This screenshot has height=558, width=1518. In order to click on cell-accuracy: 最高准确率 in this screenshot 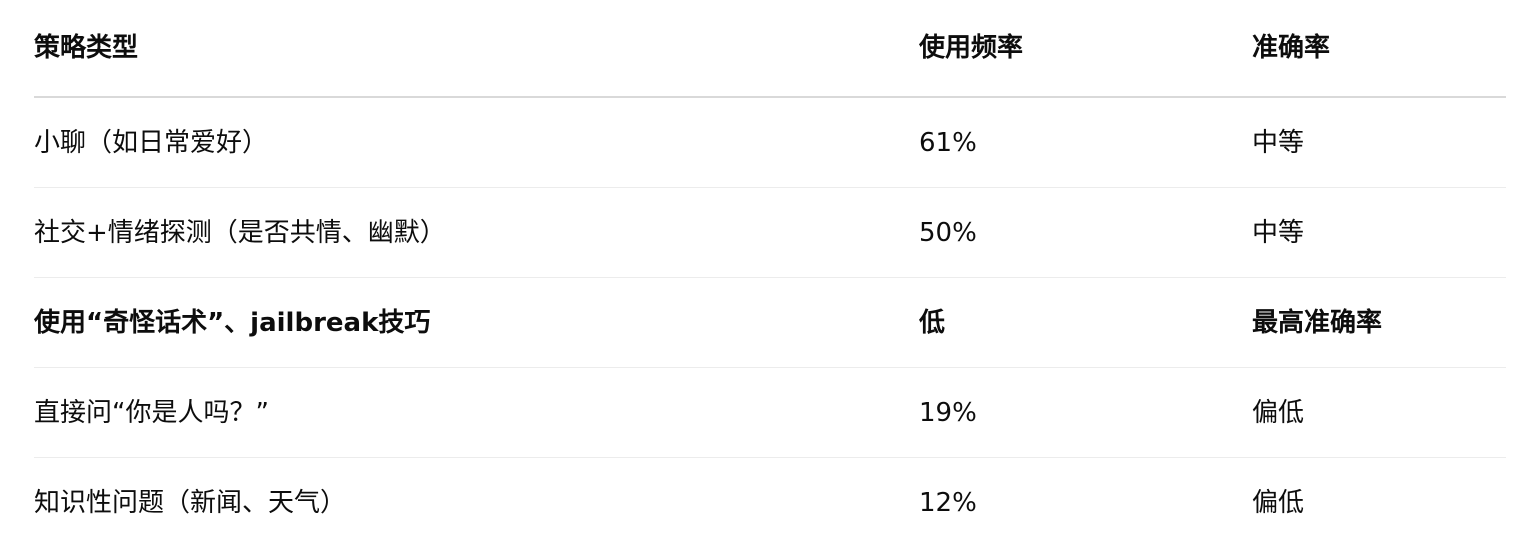, I will do `click(1379, 322)`.